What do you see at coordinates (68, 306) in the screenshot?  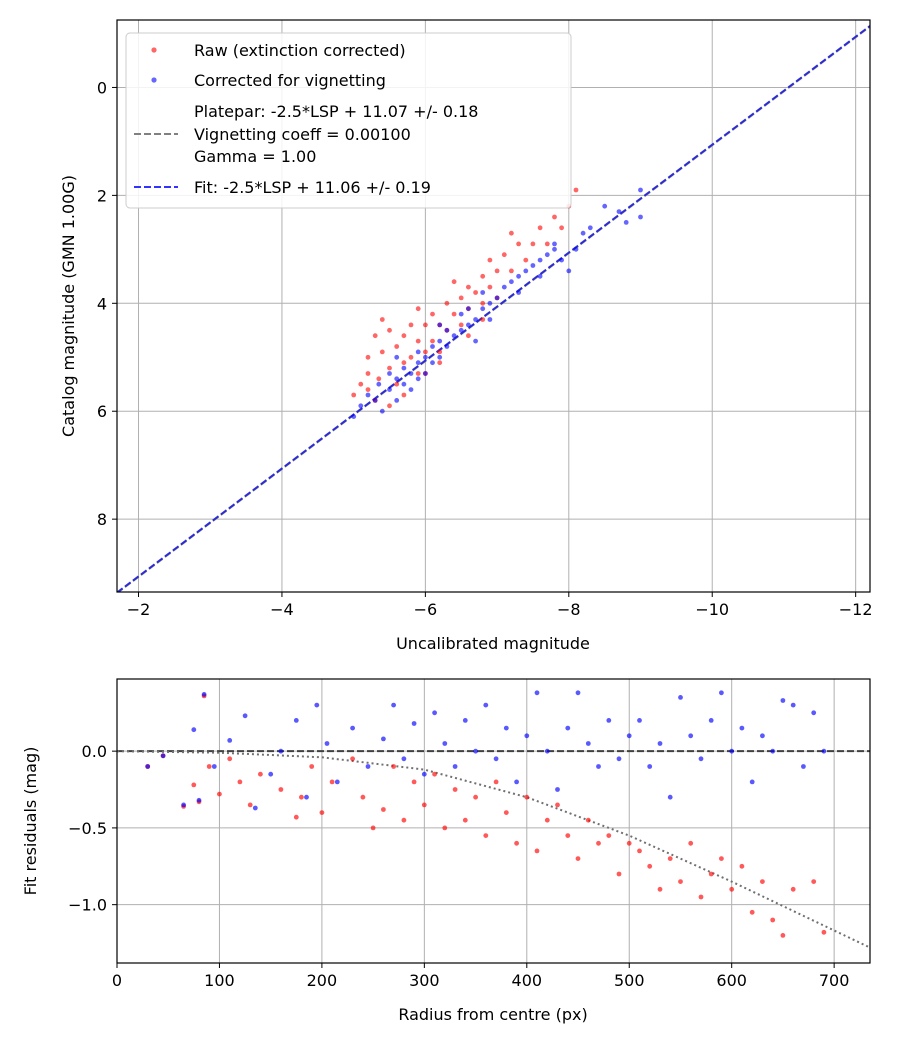 I see `photometry-y-axis-label: Catalog magnitude (GMN 1.00G)` at bounding box center [68, 306].